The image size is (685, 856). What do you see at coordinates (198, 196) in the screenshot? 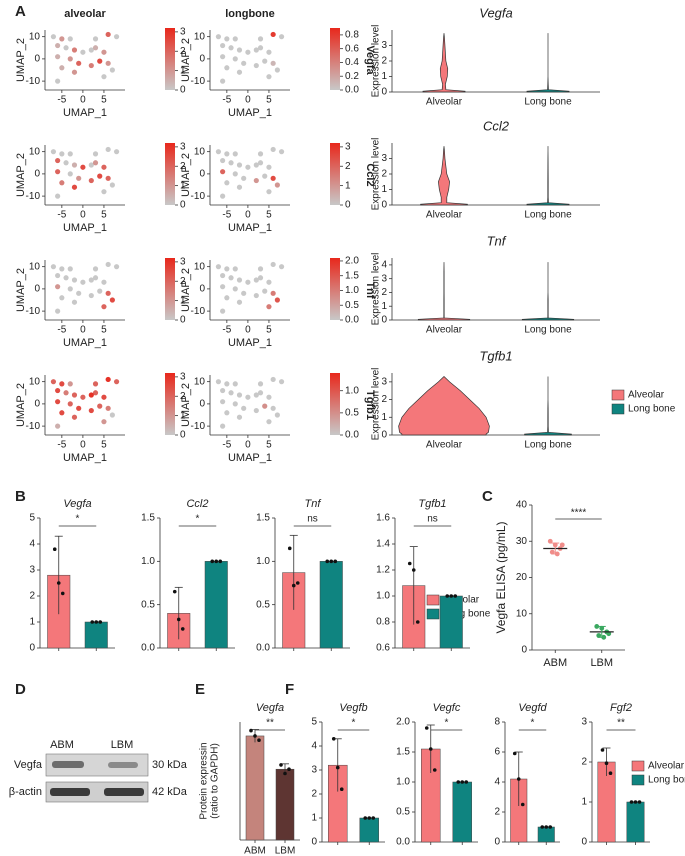
I see `y-tick-label: -10` at bounding box center [198, 196].